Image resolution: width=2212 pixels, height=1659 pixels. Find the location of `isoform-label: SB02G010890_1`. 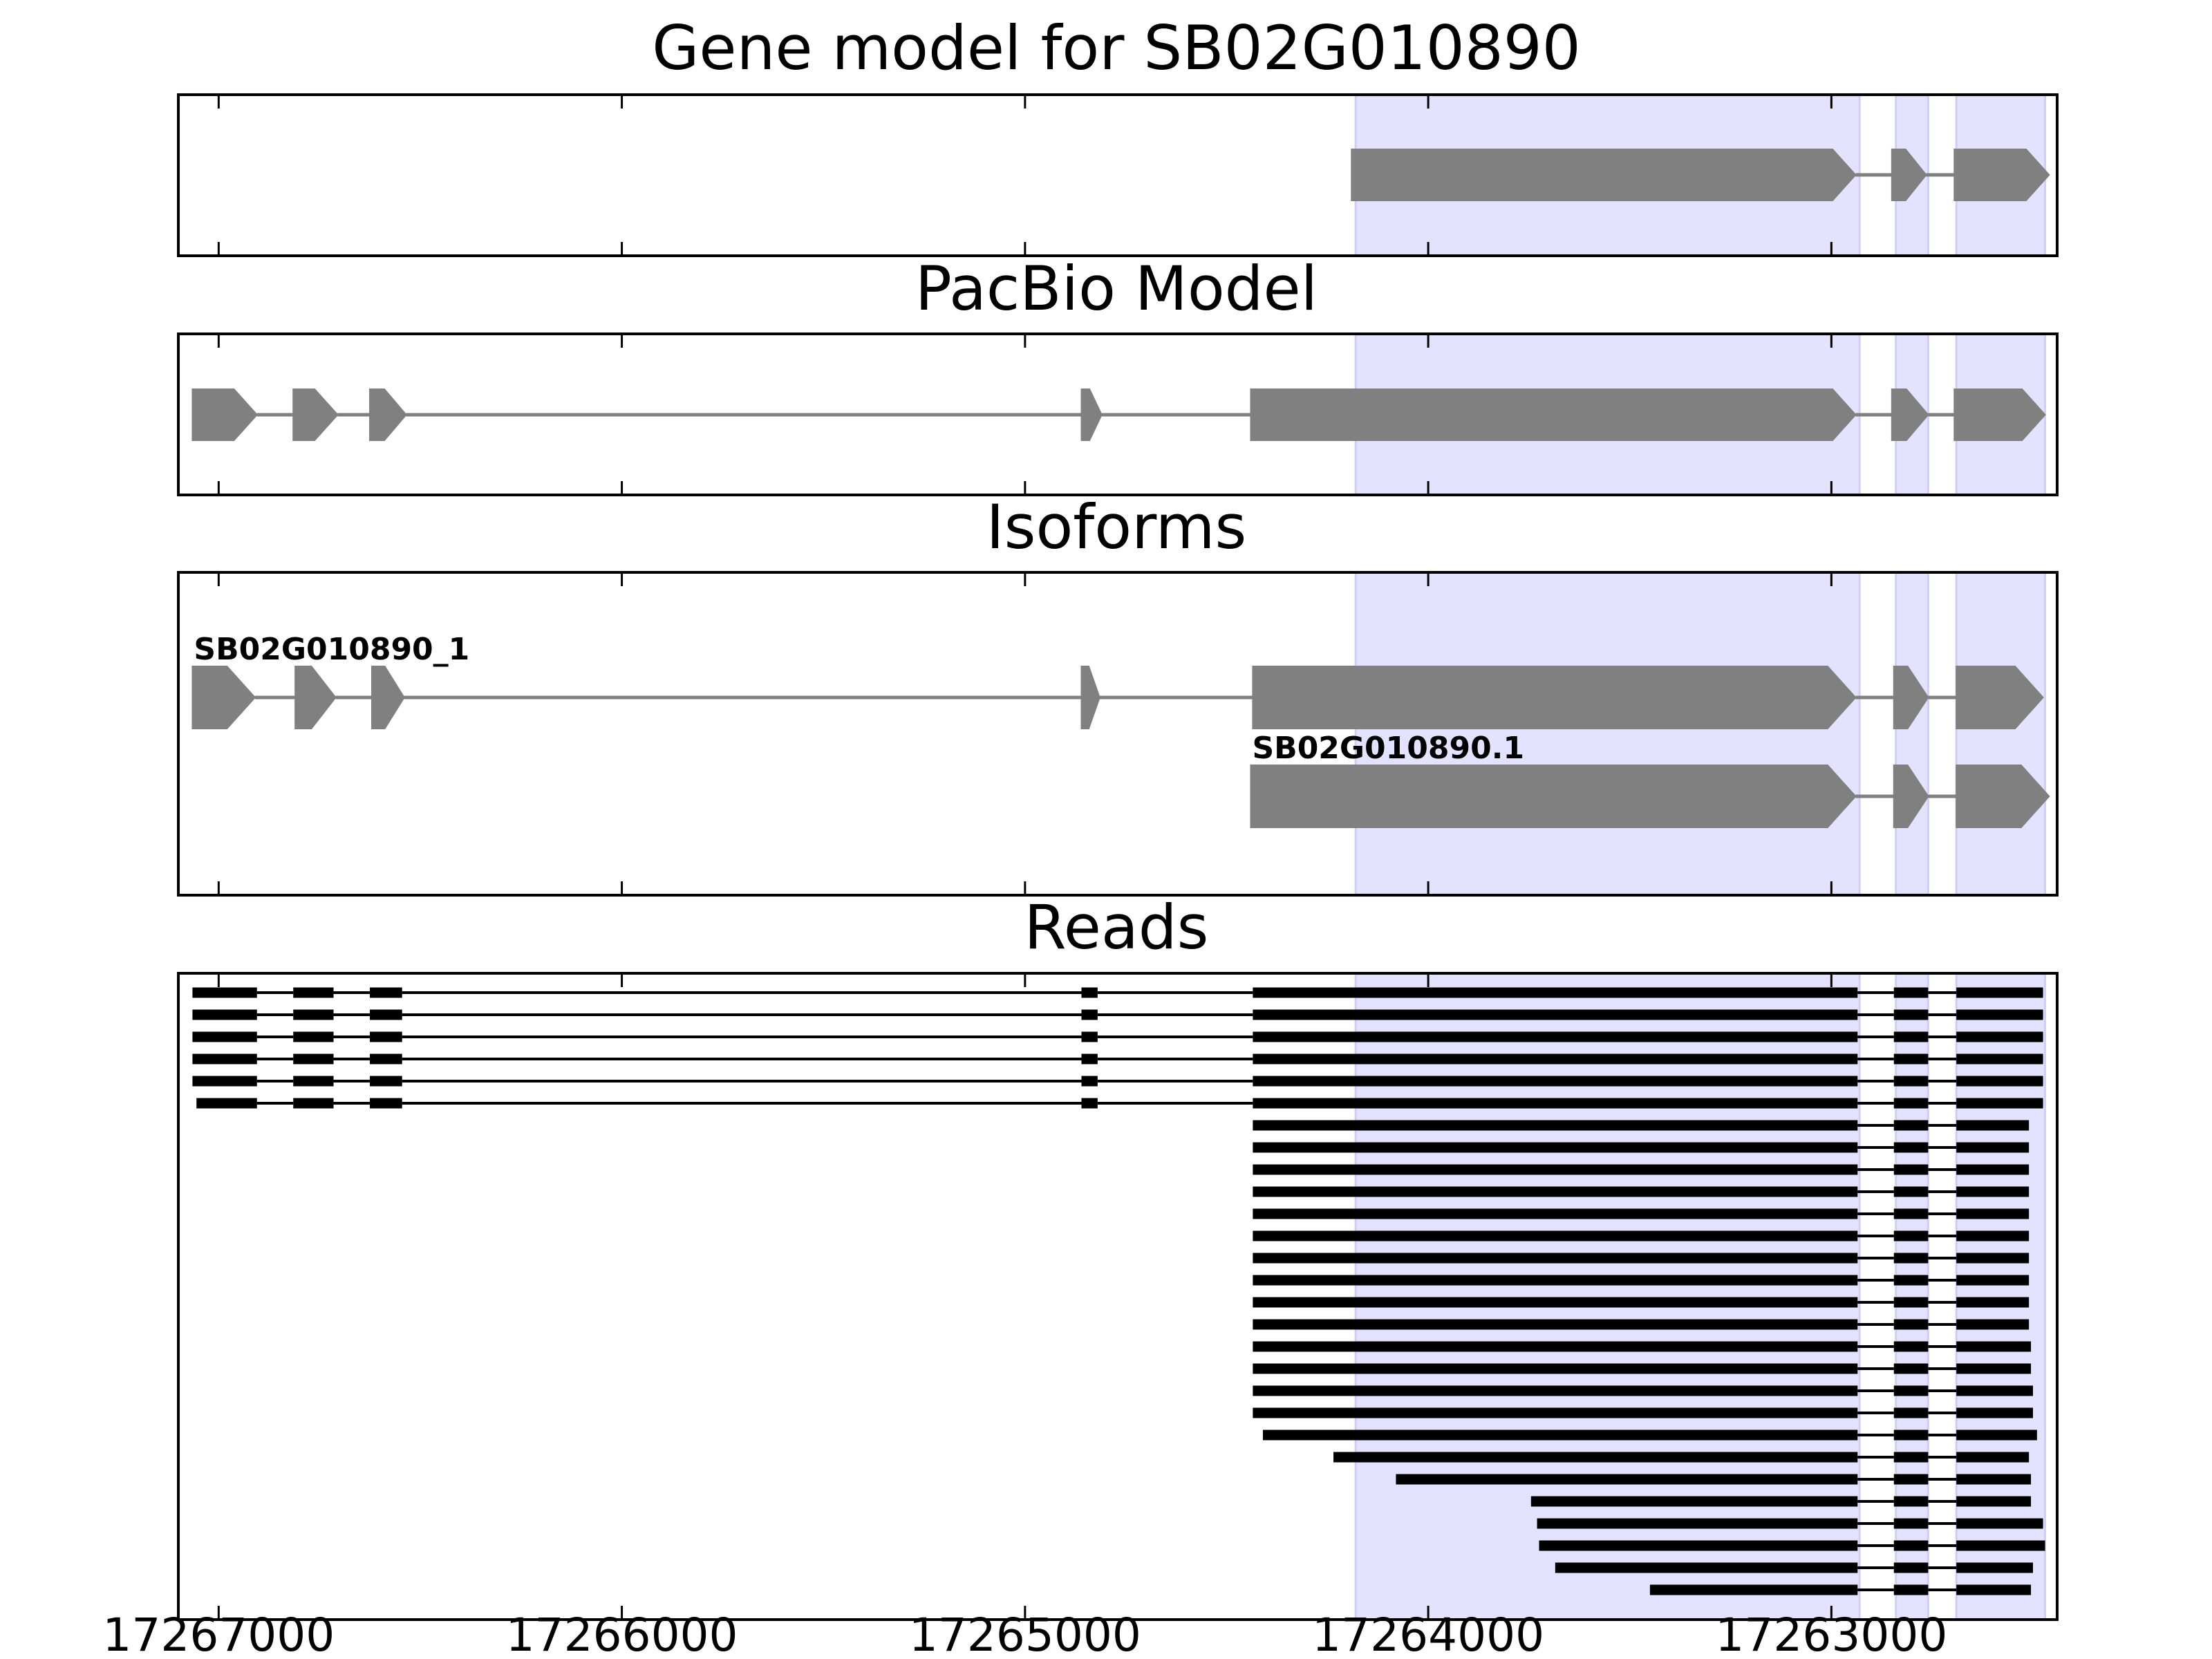

isoform-label: SB02G010890_1 is located at coordinates (331, 650).